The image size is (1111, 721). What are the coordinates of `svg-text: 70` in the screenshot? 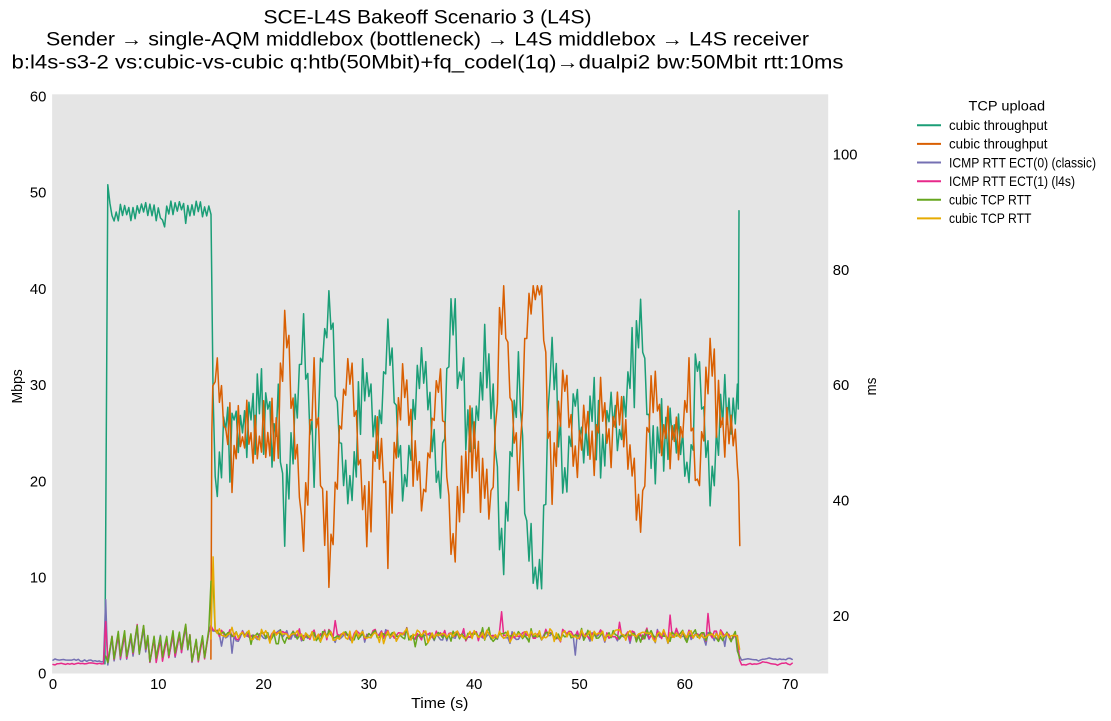 It's located at (790, 685).